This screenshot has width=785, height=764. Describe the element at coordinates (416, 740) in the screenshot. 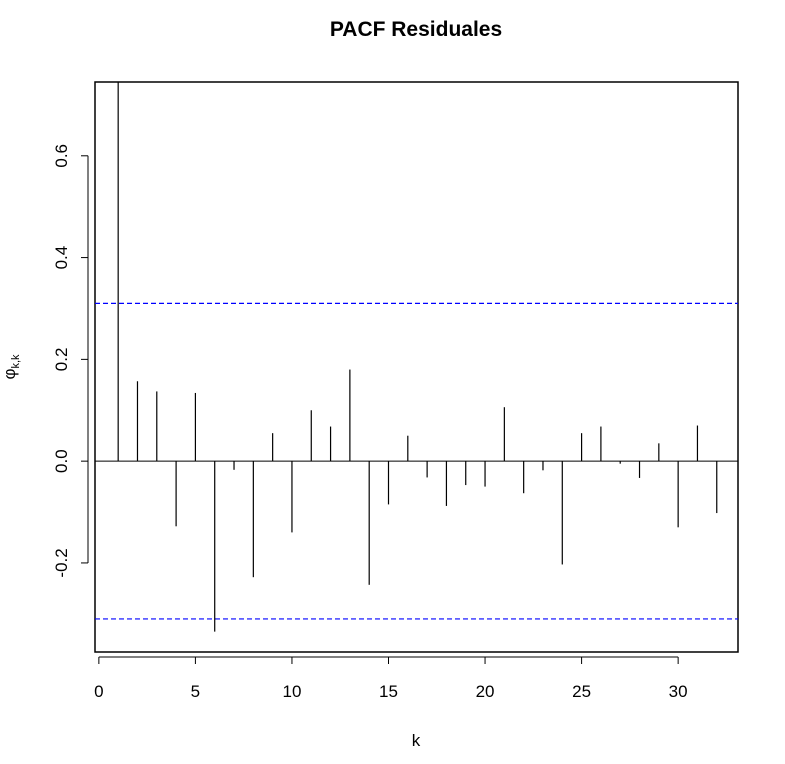

I see `x-axis-label: k` at that location.